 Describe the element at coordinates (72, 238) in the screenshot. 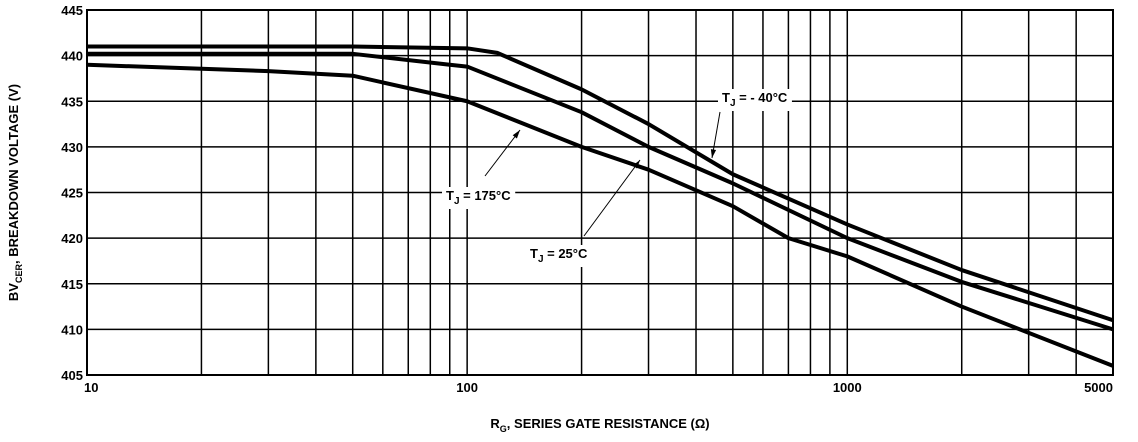

I see `y-tick-label: 420` at that location.